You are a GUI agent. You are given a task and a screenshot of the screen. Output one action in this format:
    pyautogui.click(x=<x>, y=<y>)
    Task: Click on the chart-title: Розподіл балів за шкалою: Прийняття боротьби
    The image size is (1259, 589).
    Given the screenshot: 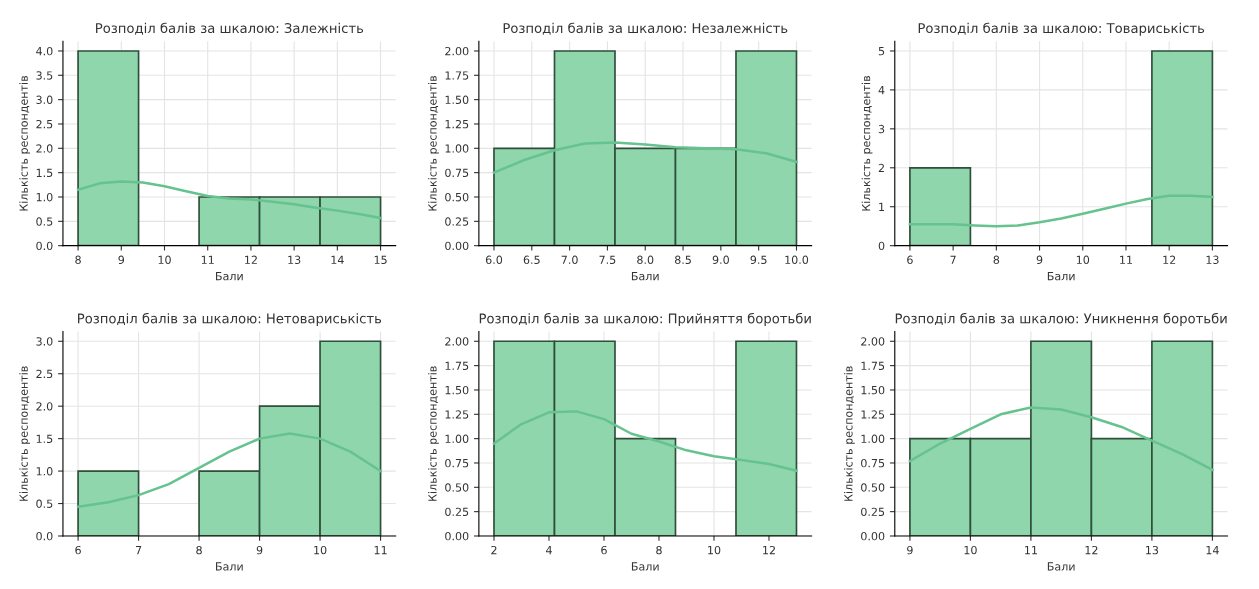 What is the action you would take?
    pyautogui.click(x=645, y=319)
    